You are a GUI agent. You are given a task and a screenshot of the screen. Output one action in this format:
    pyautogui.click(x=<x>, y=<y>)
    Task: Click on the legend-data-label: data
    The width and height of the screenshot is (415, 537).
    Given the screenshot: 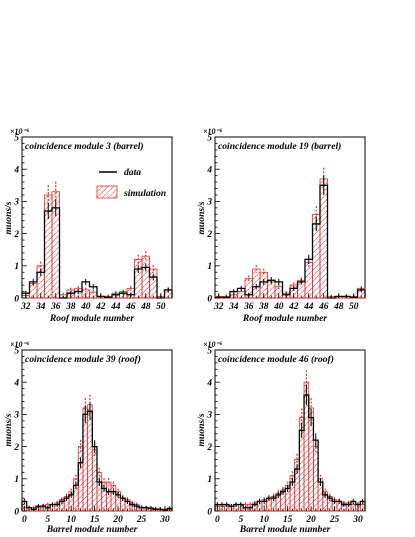 What is the action you would take?
    pyautogui.click(x=132, y=172)
    